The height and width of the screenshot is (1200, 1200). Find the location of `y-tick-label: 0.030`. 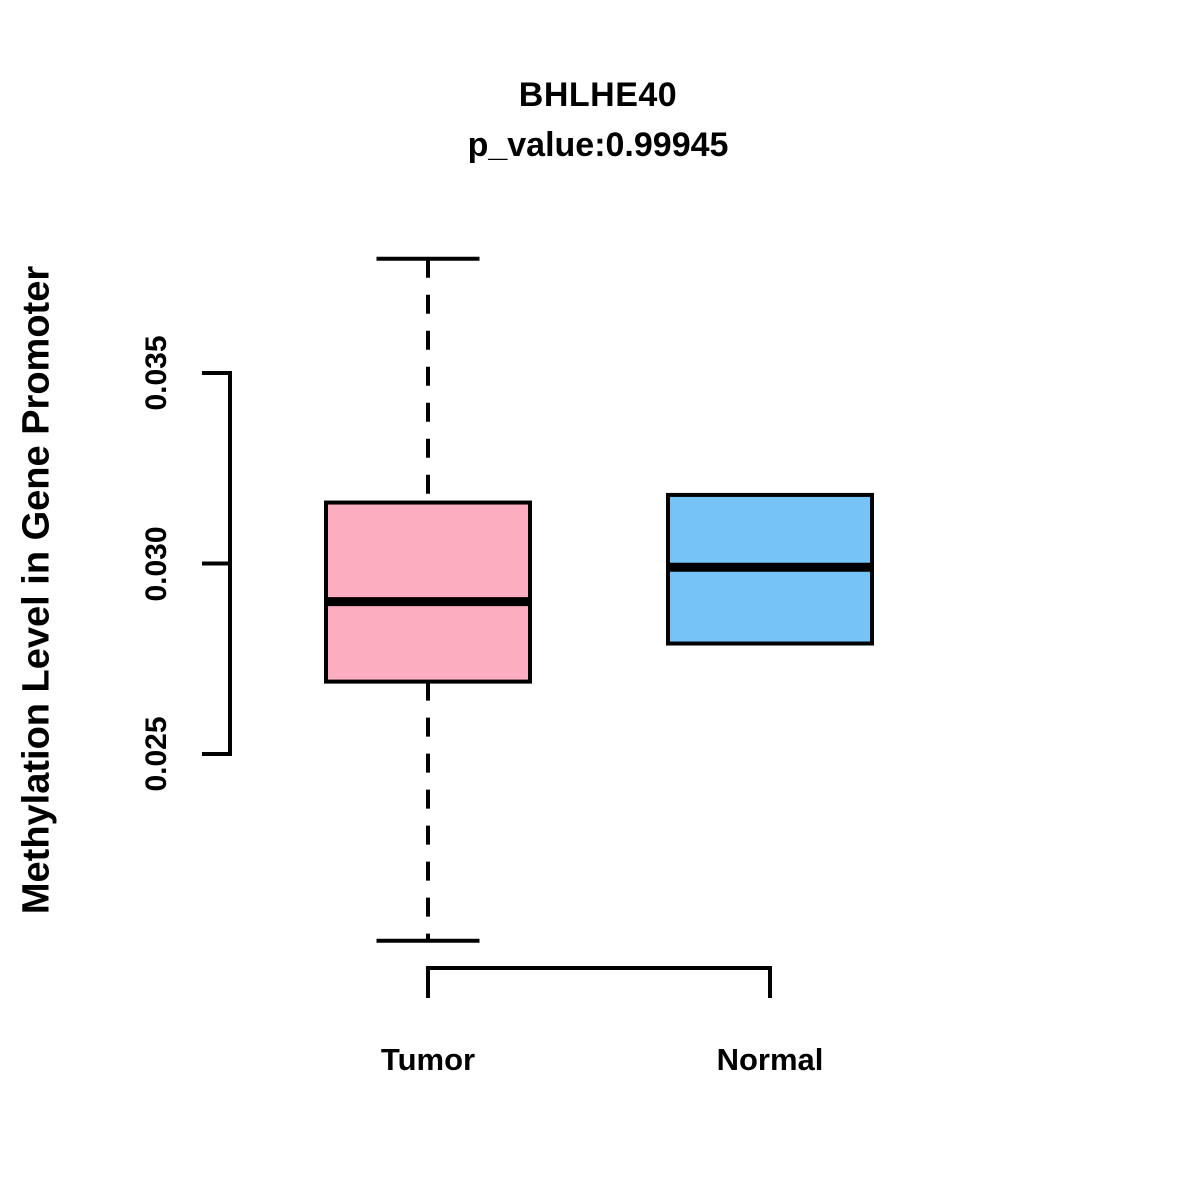

y-tick-label: 0.030 is located at coordinates (156, 563).